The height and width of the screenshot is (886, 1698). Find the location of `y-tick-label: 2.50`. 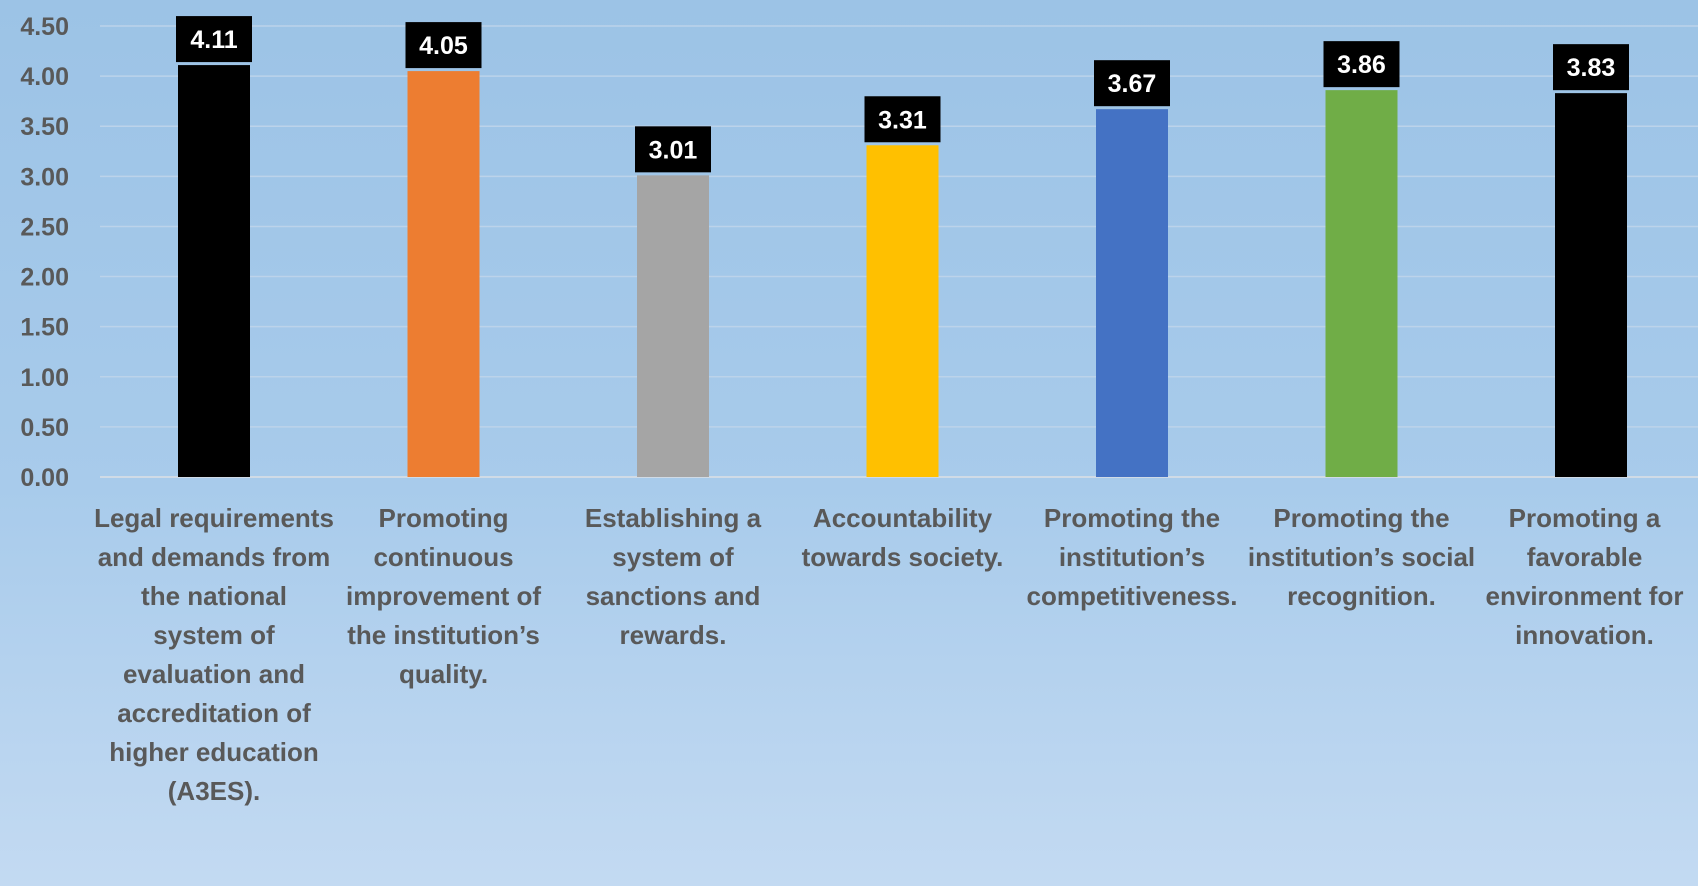

y-tick-label: 2.50 is located at coordinates (44, 227).